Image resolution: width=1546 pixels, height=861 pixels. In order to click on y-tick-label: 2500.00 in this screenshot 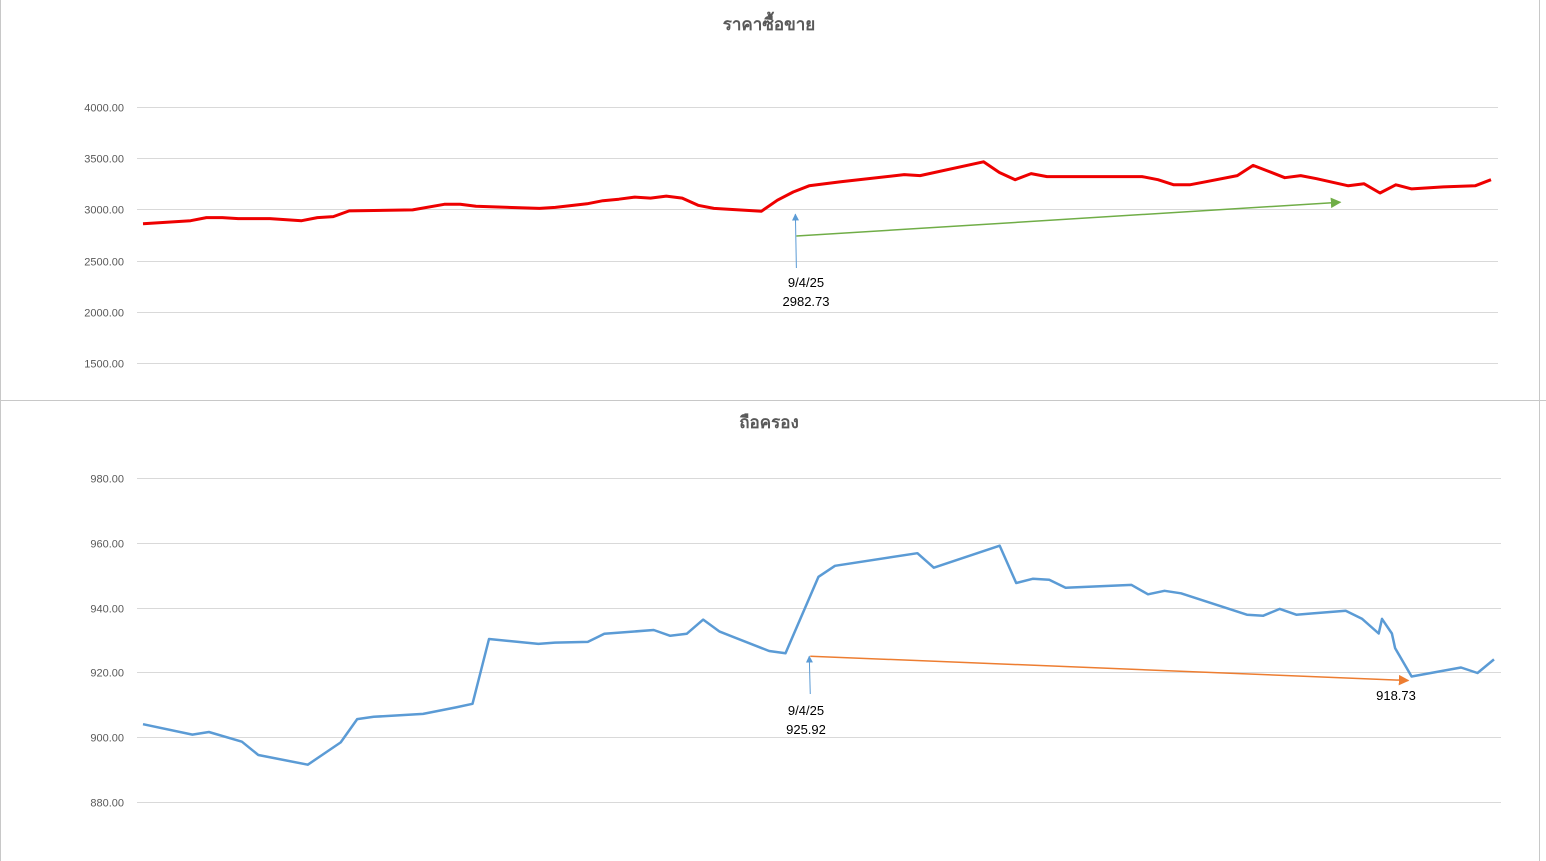, I will do `click(104, 263)`.